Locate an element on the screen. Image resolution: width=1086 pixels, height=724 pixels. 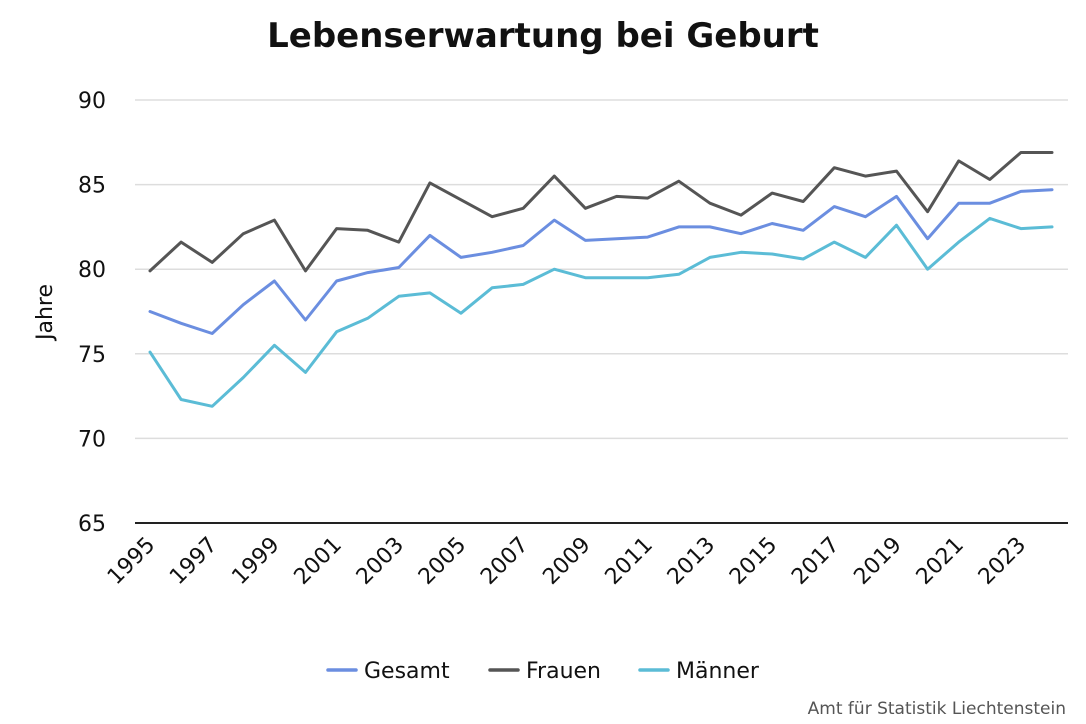
x-tick-label: 2017 is located at coordinates (815, 561).